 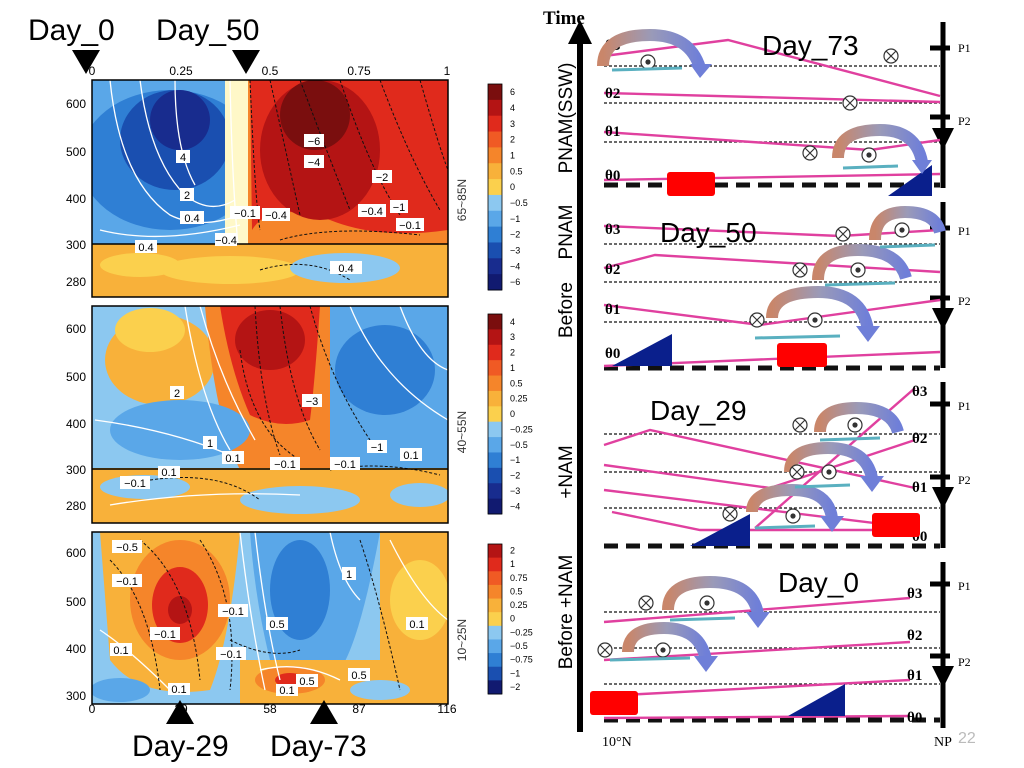 What do you see at coordinates (612, 270) in the screenshot?
I see `theta-label: θ2` at bounding box center [612, 270].